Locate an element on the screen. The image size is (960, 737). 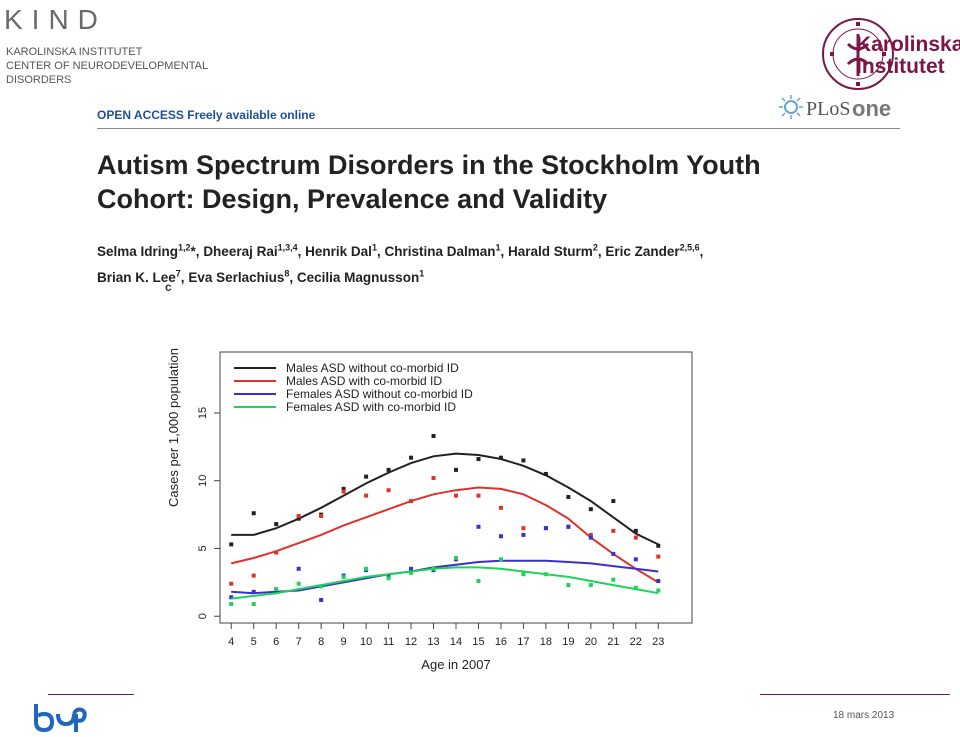
author: Selma Idring1,2*, is located at coordinates (150, 250).